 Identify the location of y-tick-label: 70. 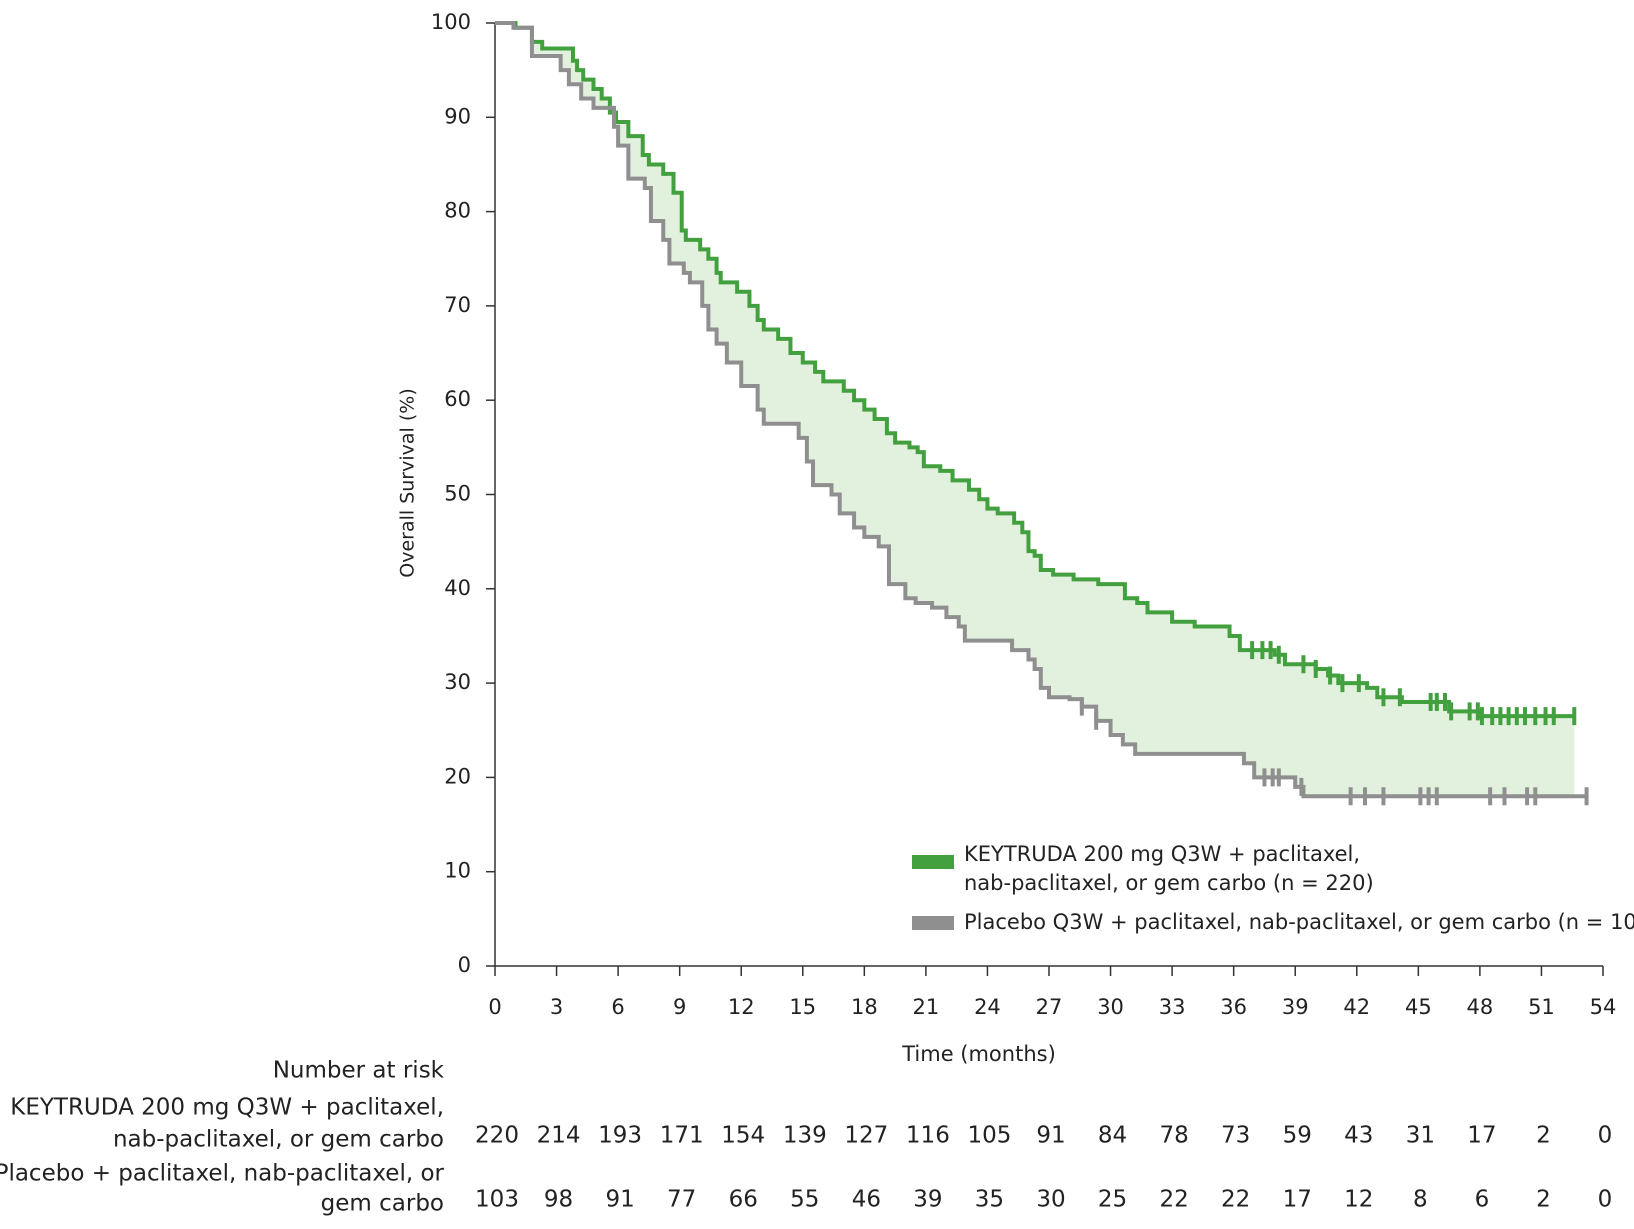
(457, 305).